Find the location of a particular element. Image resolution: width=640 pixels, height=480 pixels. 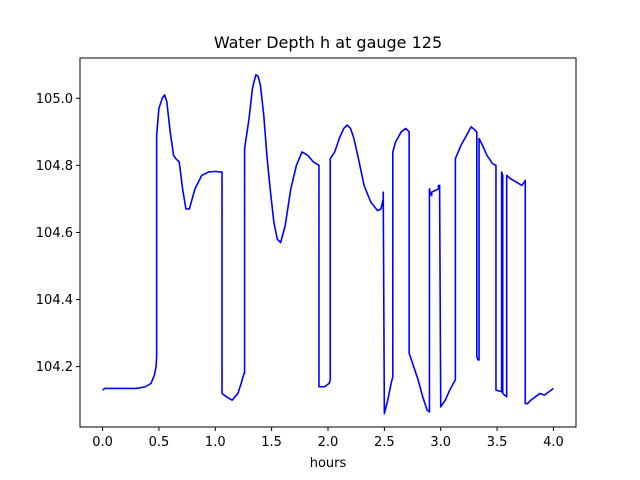

x-axis-ticks: 0.0 0.5 1.0 1.5 2.0 2.5 3.0 3.5 4.0 is located at coordinates (328, 438).